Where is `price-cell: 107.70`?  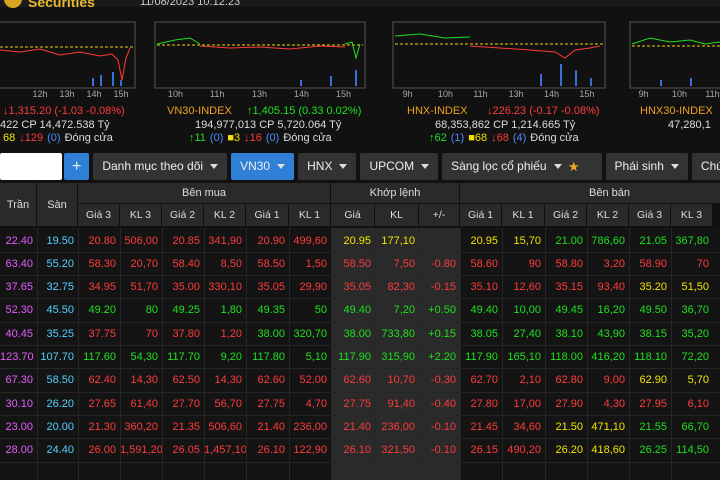 price-cell: 107.70 is located at coordinates (57, 357).